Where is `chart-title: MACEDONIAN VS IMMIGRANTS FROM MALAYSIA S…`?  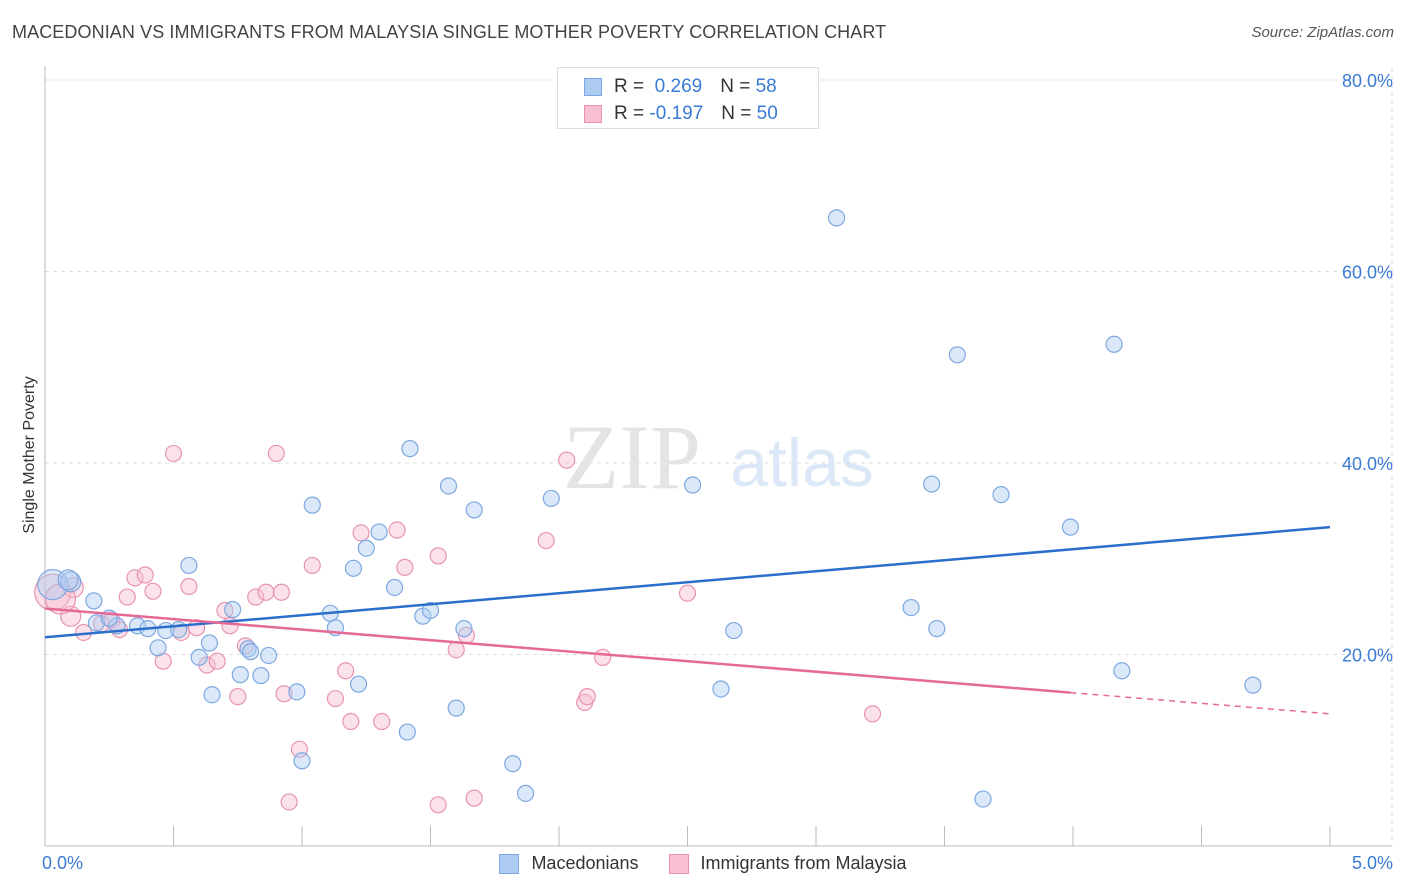 chart-title: MACEDONIAN VS IMMIGRANTS FROM MALAYSIA S… is located at coordinates (449, 32).